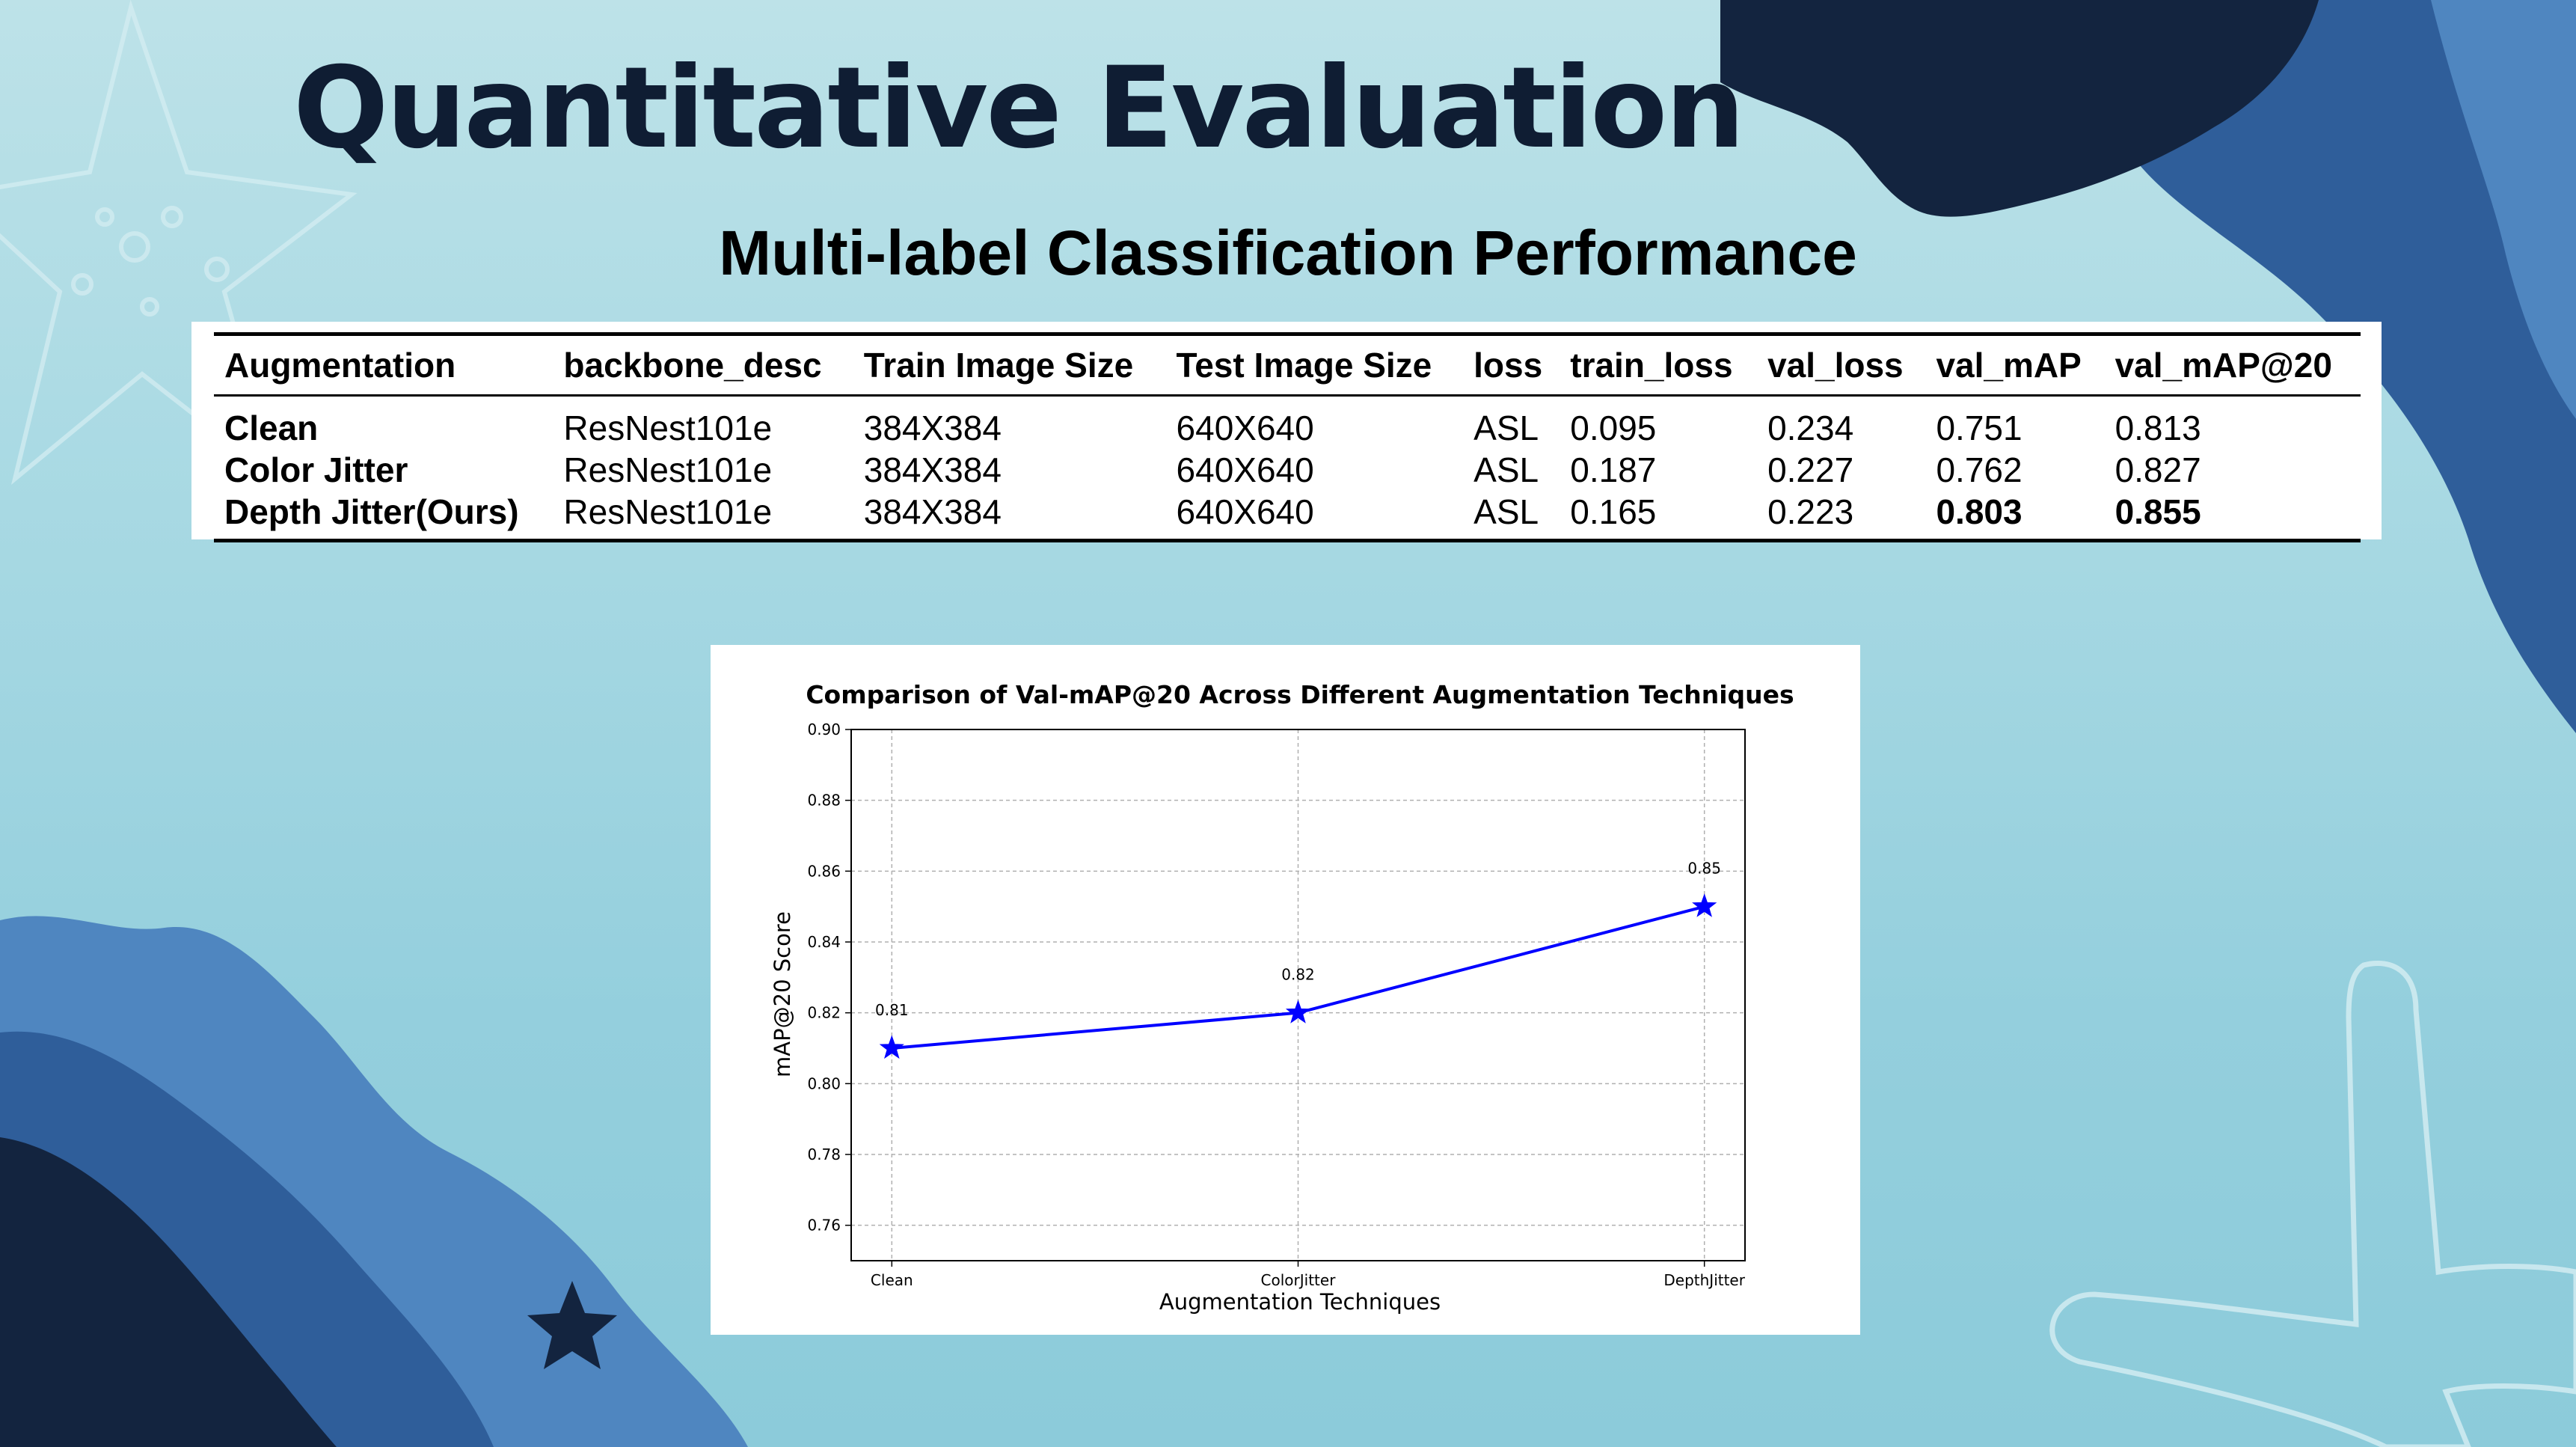  I want to click on coral-silhouette-bottom-left, so click(374, 1182).